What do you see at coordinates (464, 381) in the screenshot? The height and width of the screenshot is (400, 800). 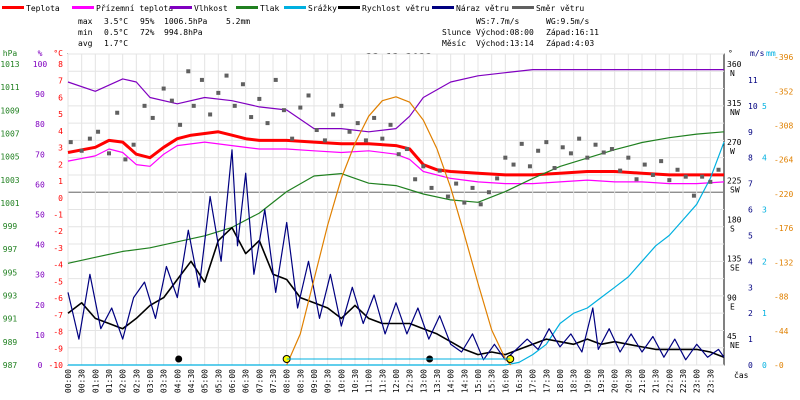 I see `x-tick-label: 14:30` at bounding box center [464, 381].